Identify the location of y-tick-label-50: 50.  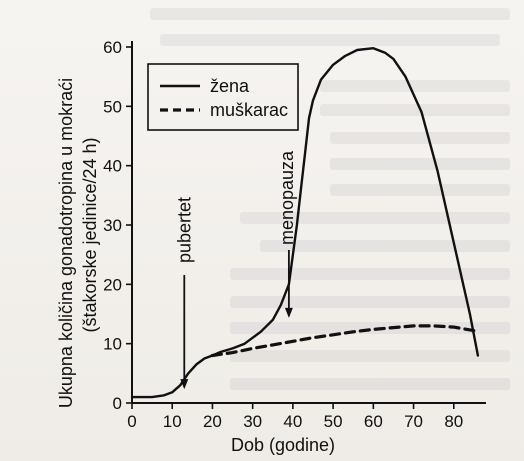
(112, 106).